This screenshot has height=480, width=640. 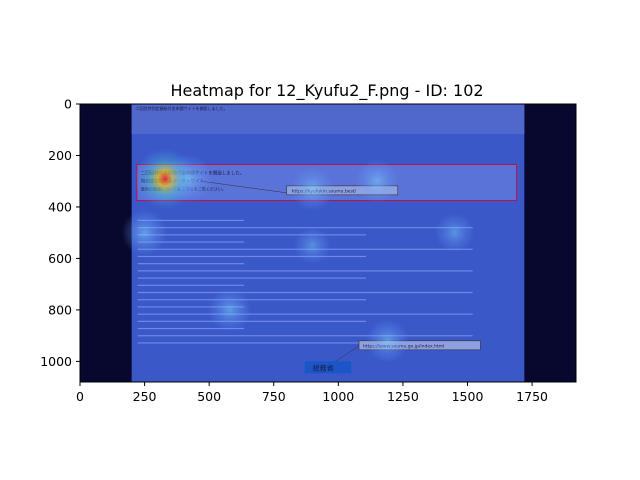 What do you see at coordinates (182, 108) in the screenshot?
I see `screenshot-header-line: 二回目特別定額給付金申請サイトを開設しました。` at bounding box center [182, 108].